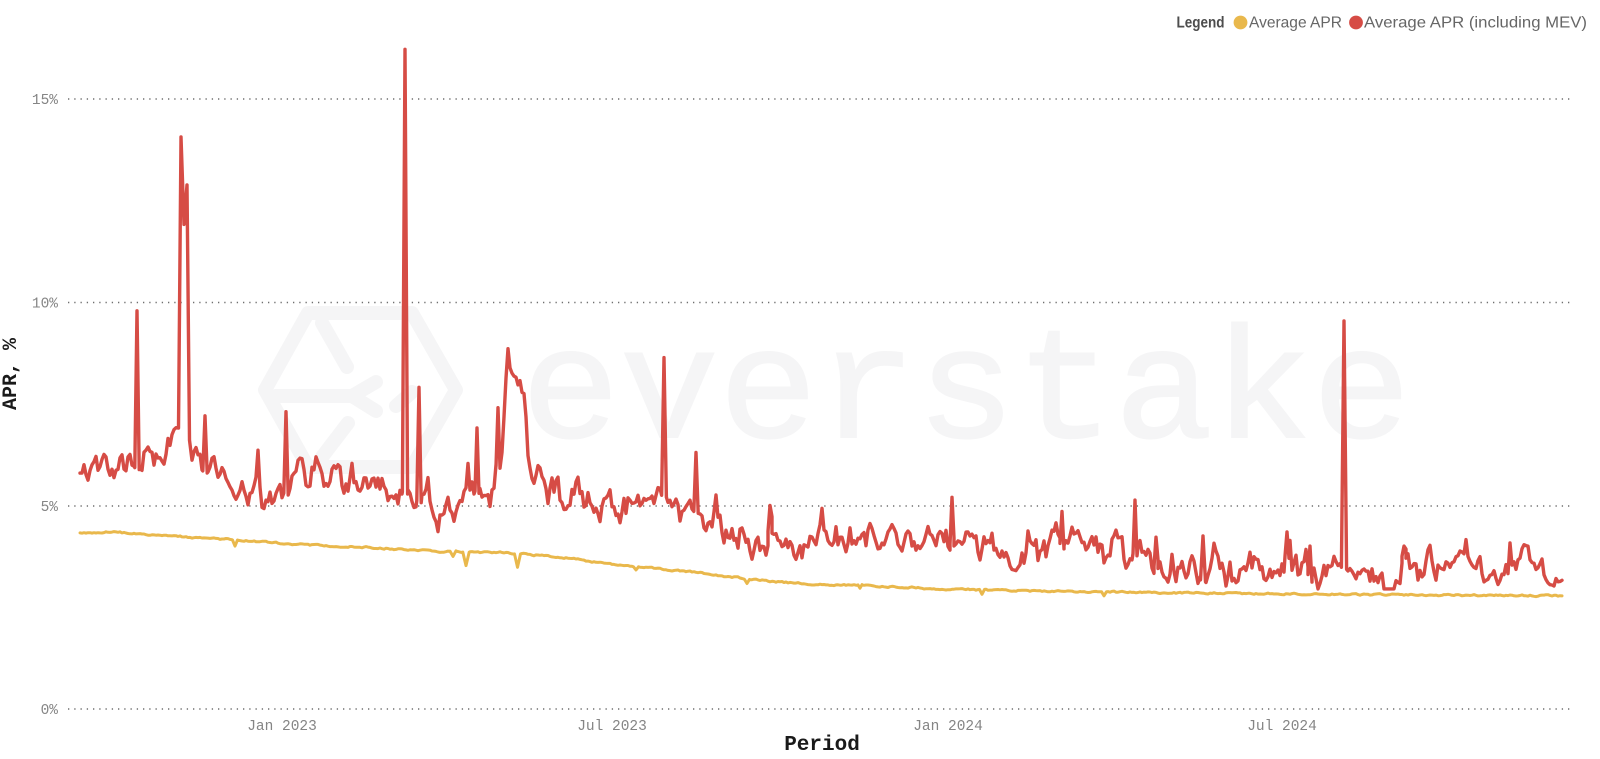  What do you see at coordinates (1201, 23) in the screenshot?
I see `svg-text: Legend` at bounding box center [1201, 23].